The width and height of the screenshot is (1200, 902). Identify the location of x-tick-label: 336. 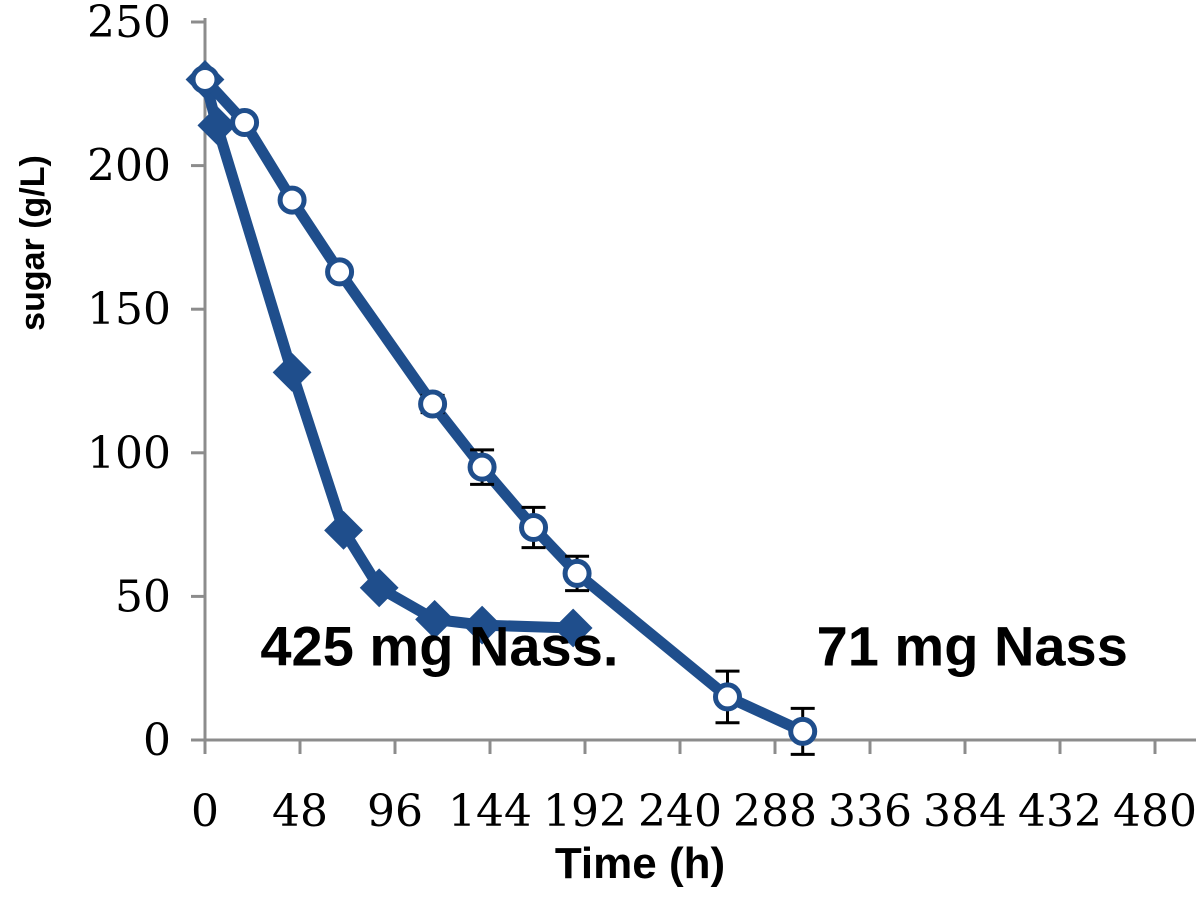
(870, 811).